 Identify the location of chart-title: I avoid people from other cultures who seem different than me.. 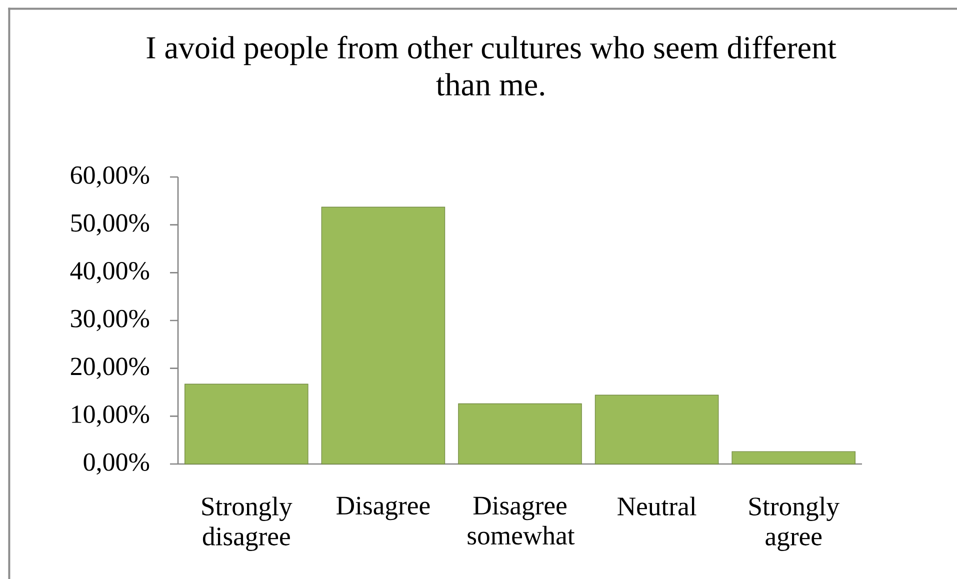
(491, 66).